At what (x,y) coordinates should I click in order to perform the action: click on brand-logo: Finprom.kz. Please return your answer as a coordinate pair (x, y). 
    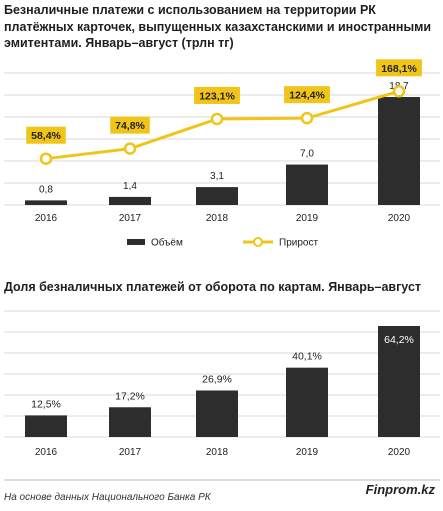
    Looking at the image, I should click on (400, 489).